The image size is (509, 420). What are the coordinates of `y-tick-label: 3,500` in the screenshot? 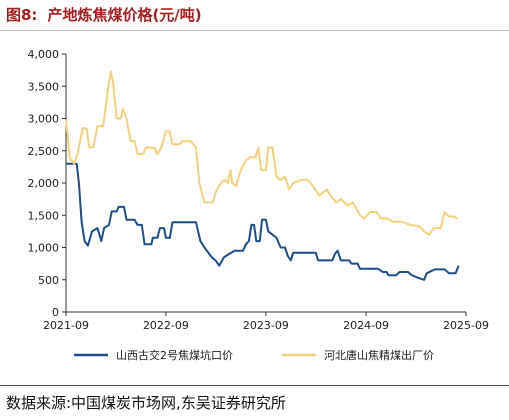 It's located at (44, 86).